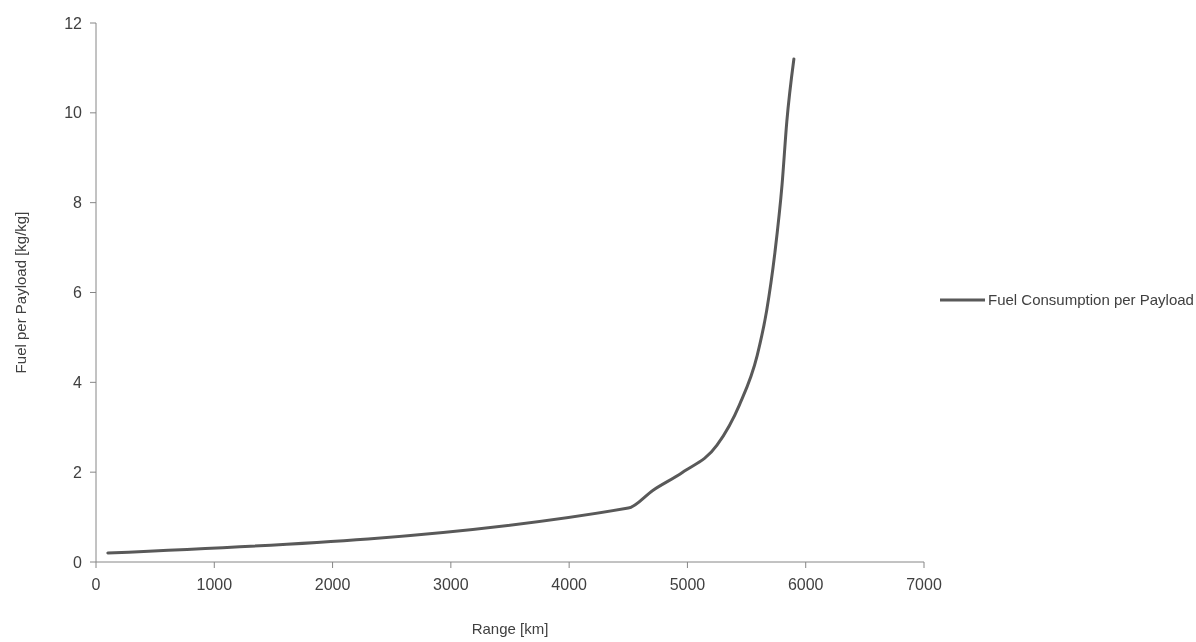 This screenshot has height=642, width=1196. I want to click on y-axis-title: Fuel per Payload [kg/kg], so click(20, 292).